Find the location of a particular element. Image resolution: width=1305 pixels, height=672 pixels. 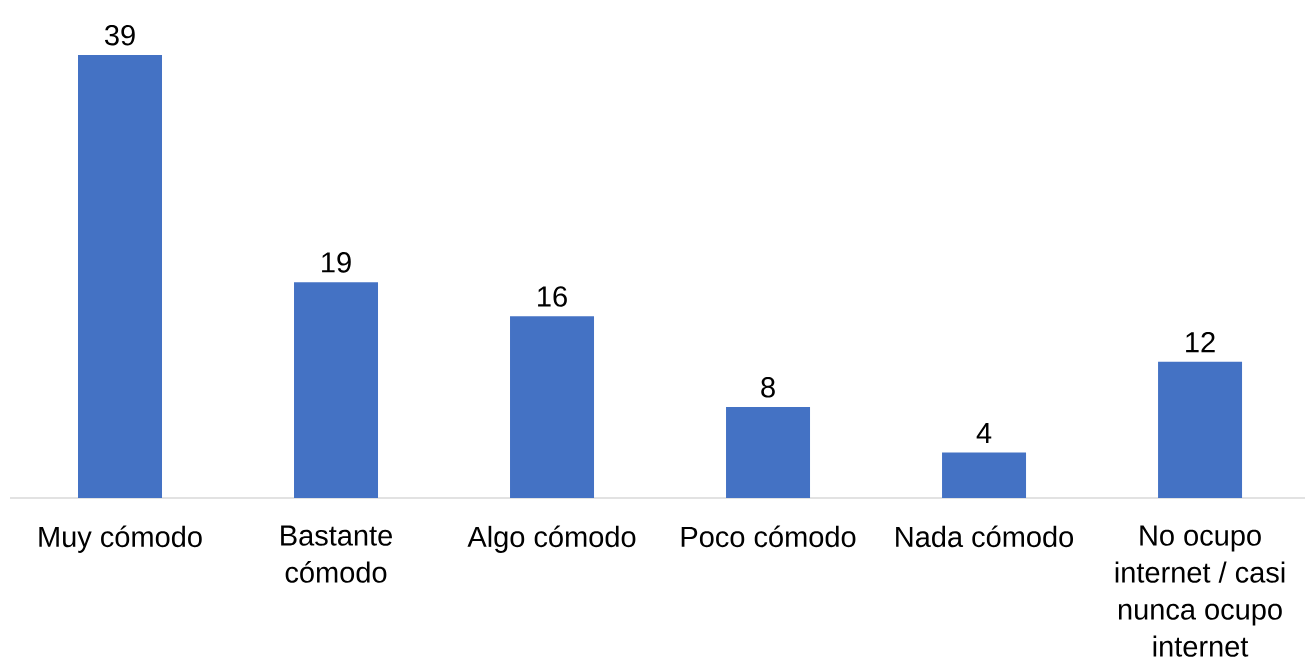

x-tick-label: Nada cómodo is located at coordinates (985, 536).